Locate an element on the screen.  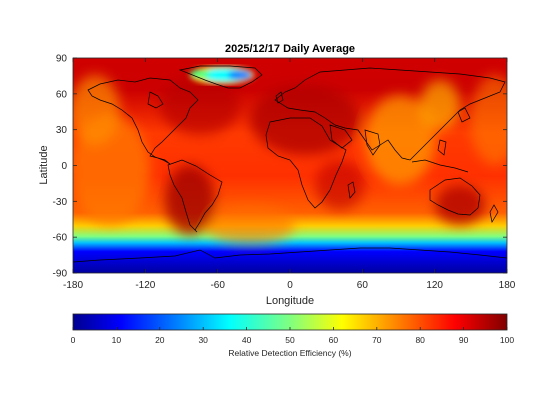
colorbar-tick-label: 100 is located at coordinates (507, 340).